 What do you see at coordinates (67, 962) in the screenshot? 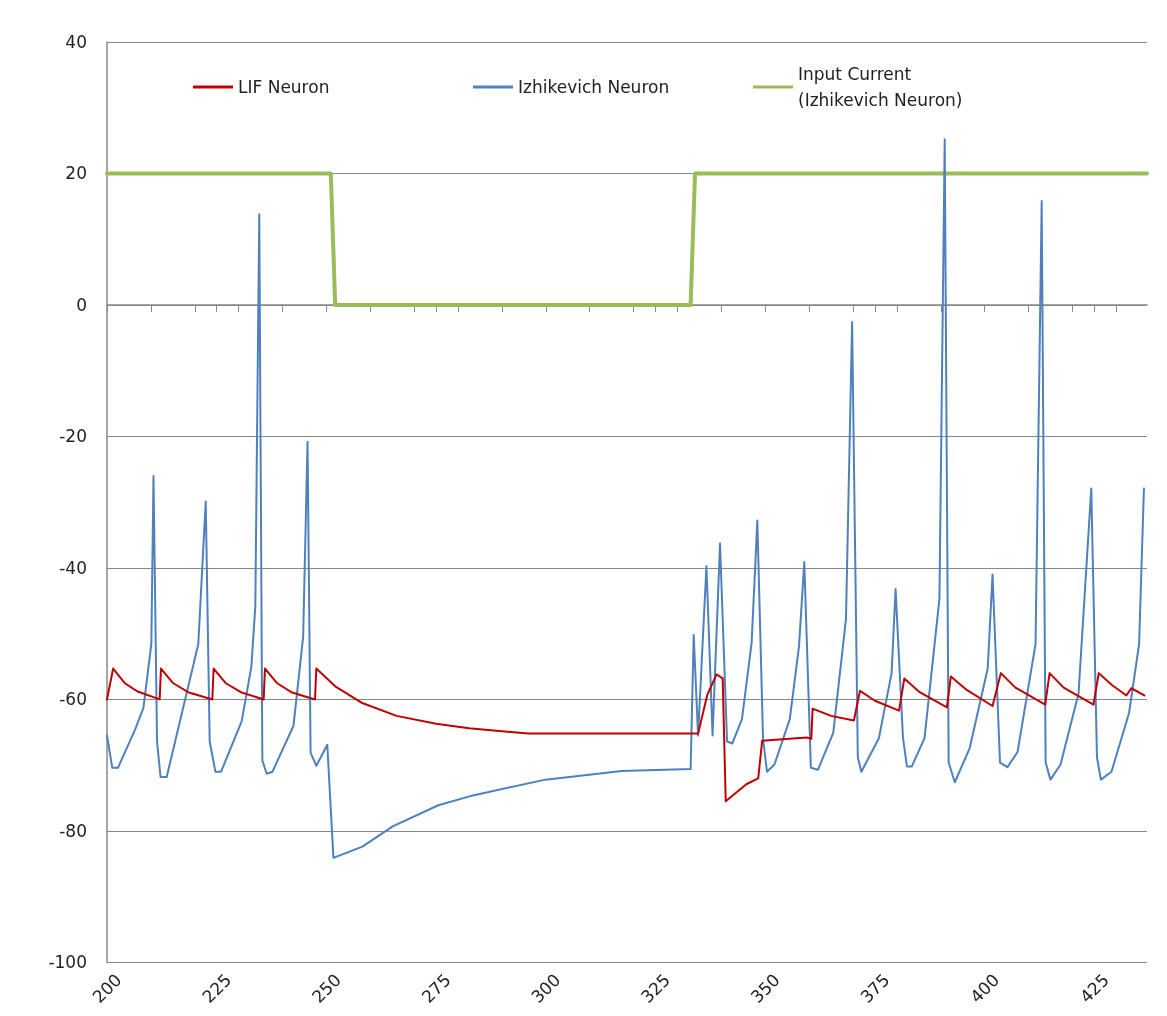
I see `y-tick-label: -100` at bounding box center [67, 962].